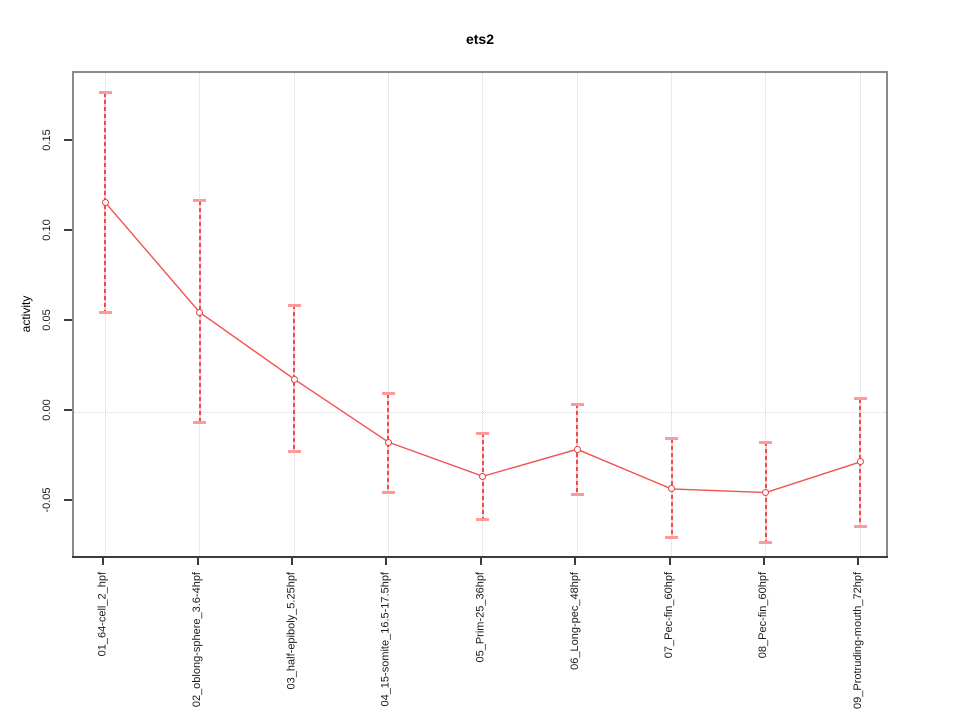  Describe the element at coordinates (574, 621) in the screenshot. I see `x-tick-label: 06_Long-pec_48hpf` at that location.